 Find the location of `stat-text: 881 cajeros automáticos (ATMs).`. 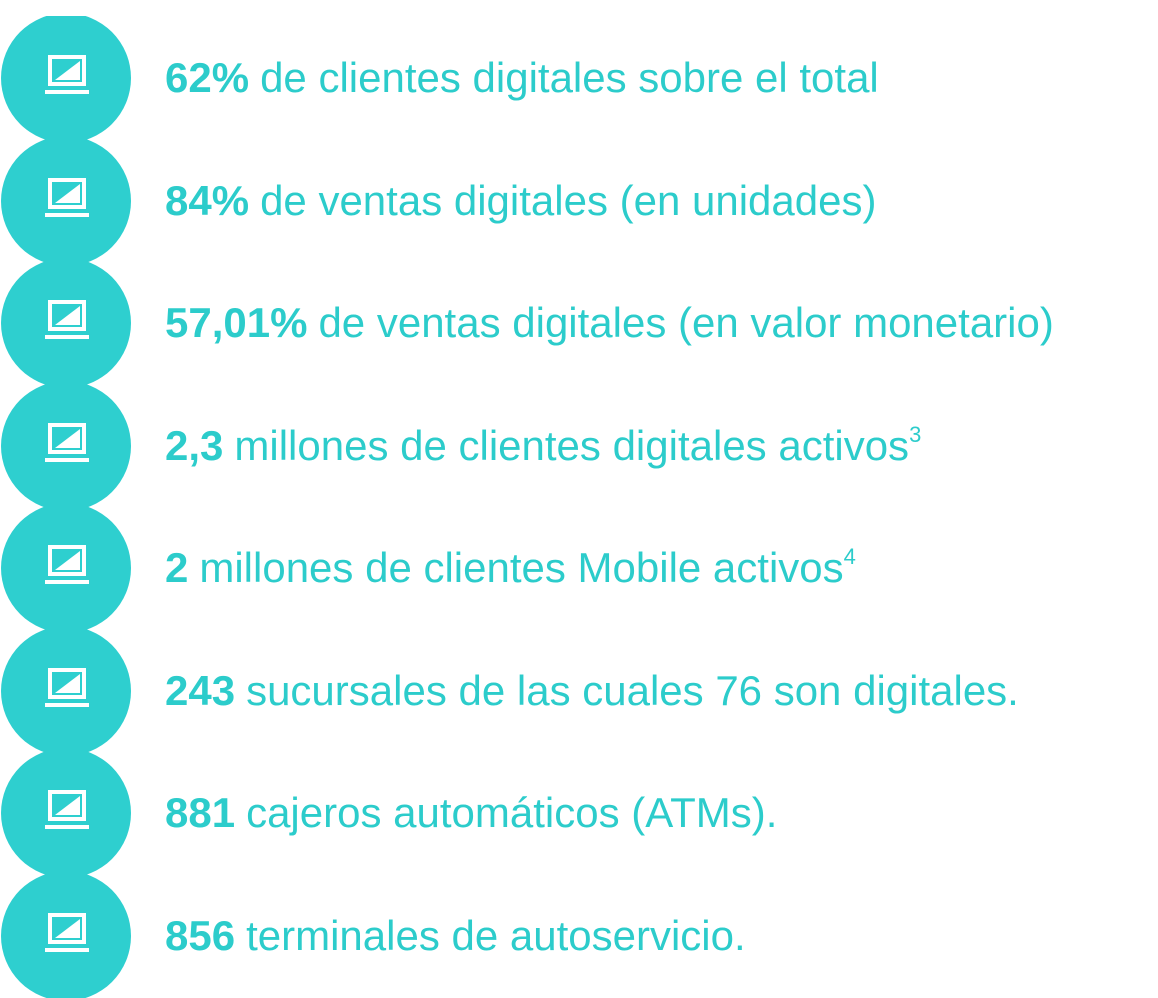

stat-text: 881 cajeros automáticos (ATMs). is located at coordinates (471, 813).